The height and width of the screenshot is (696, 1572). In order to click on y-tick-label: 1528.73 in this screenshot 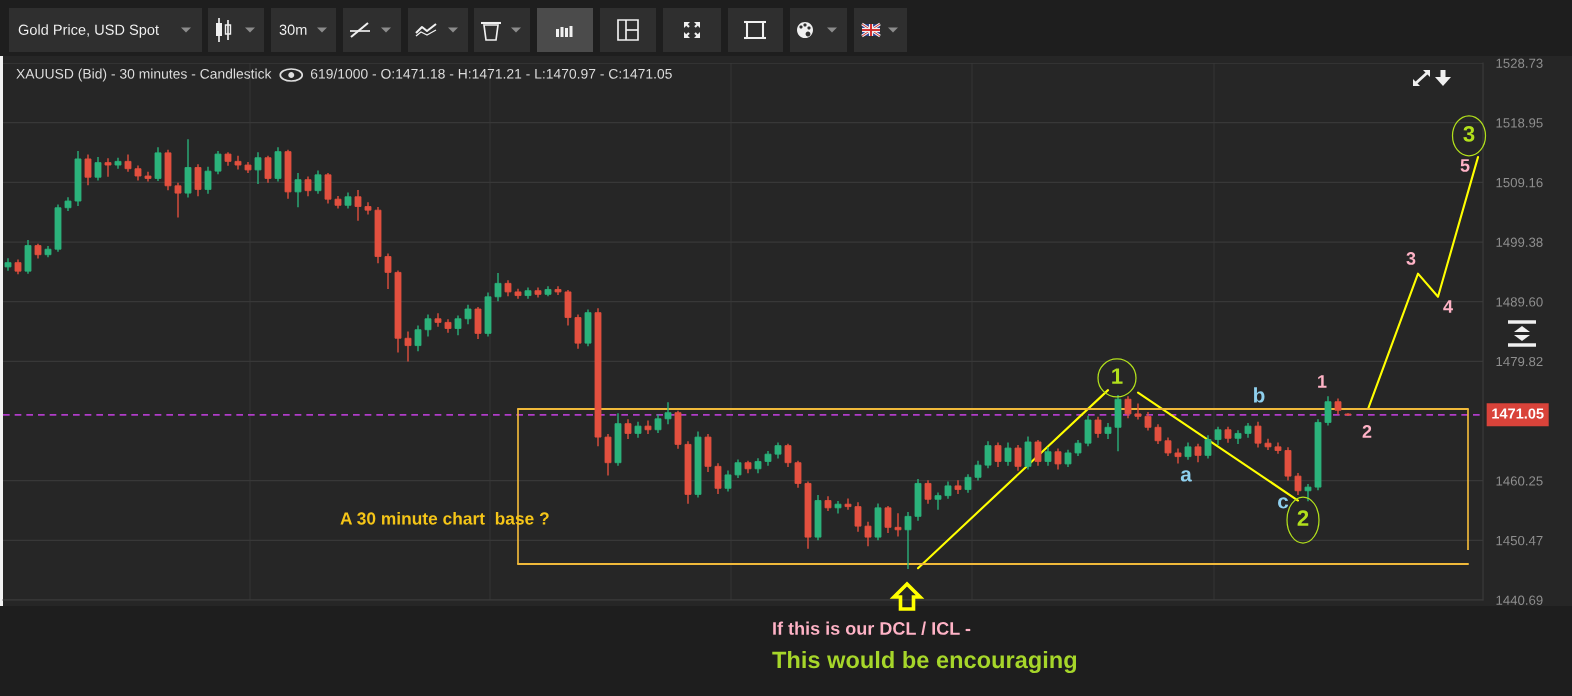, I will do `click(1519, 63)`.